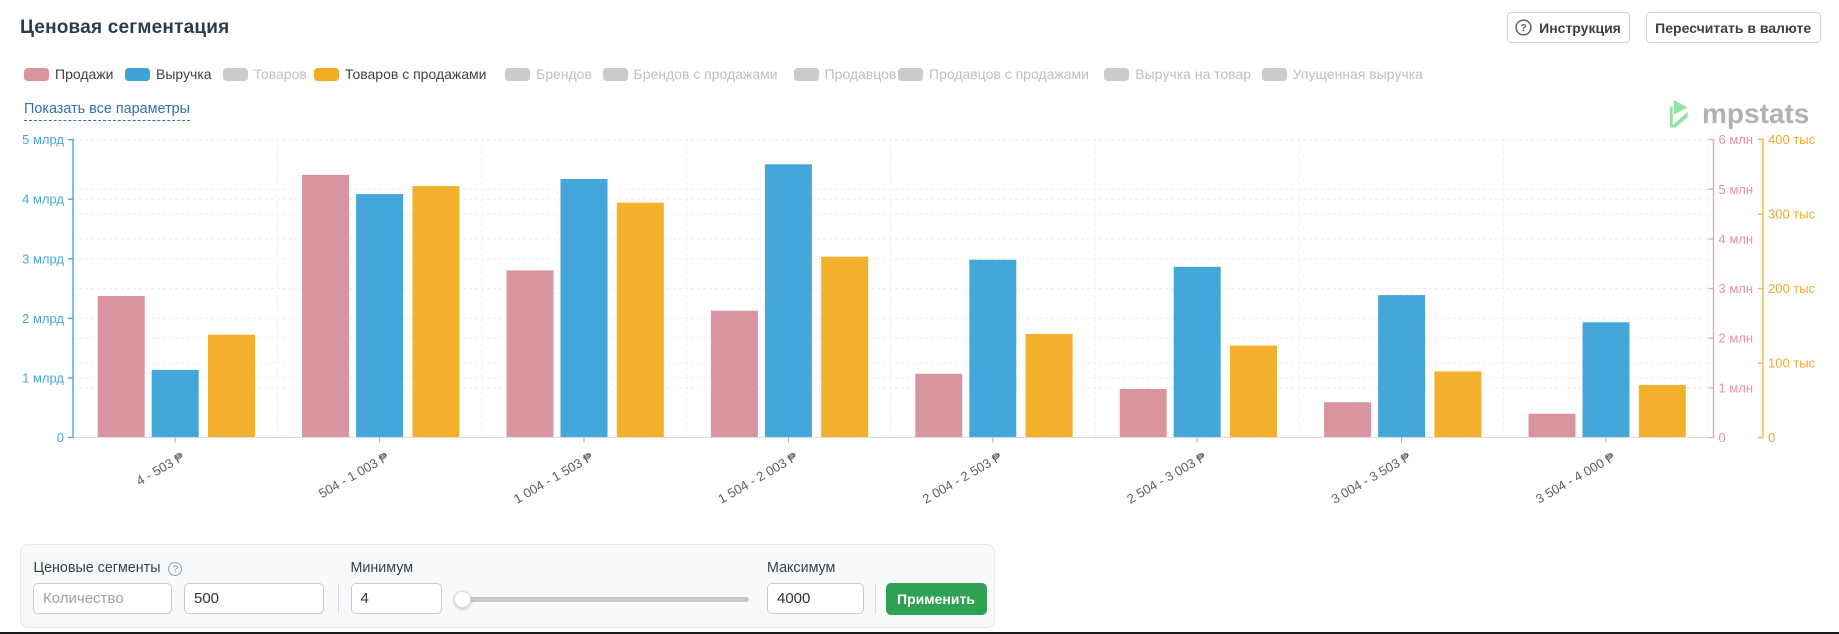 This screenshot has height=634, width=1839. What do you see at coordinates (1166, 478) in the screenshot?
I see `svg-text: 2 504 - 3 003 ₱` at bounding box center [1166, 478].